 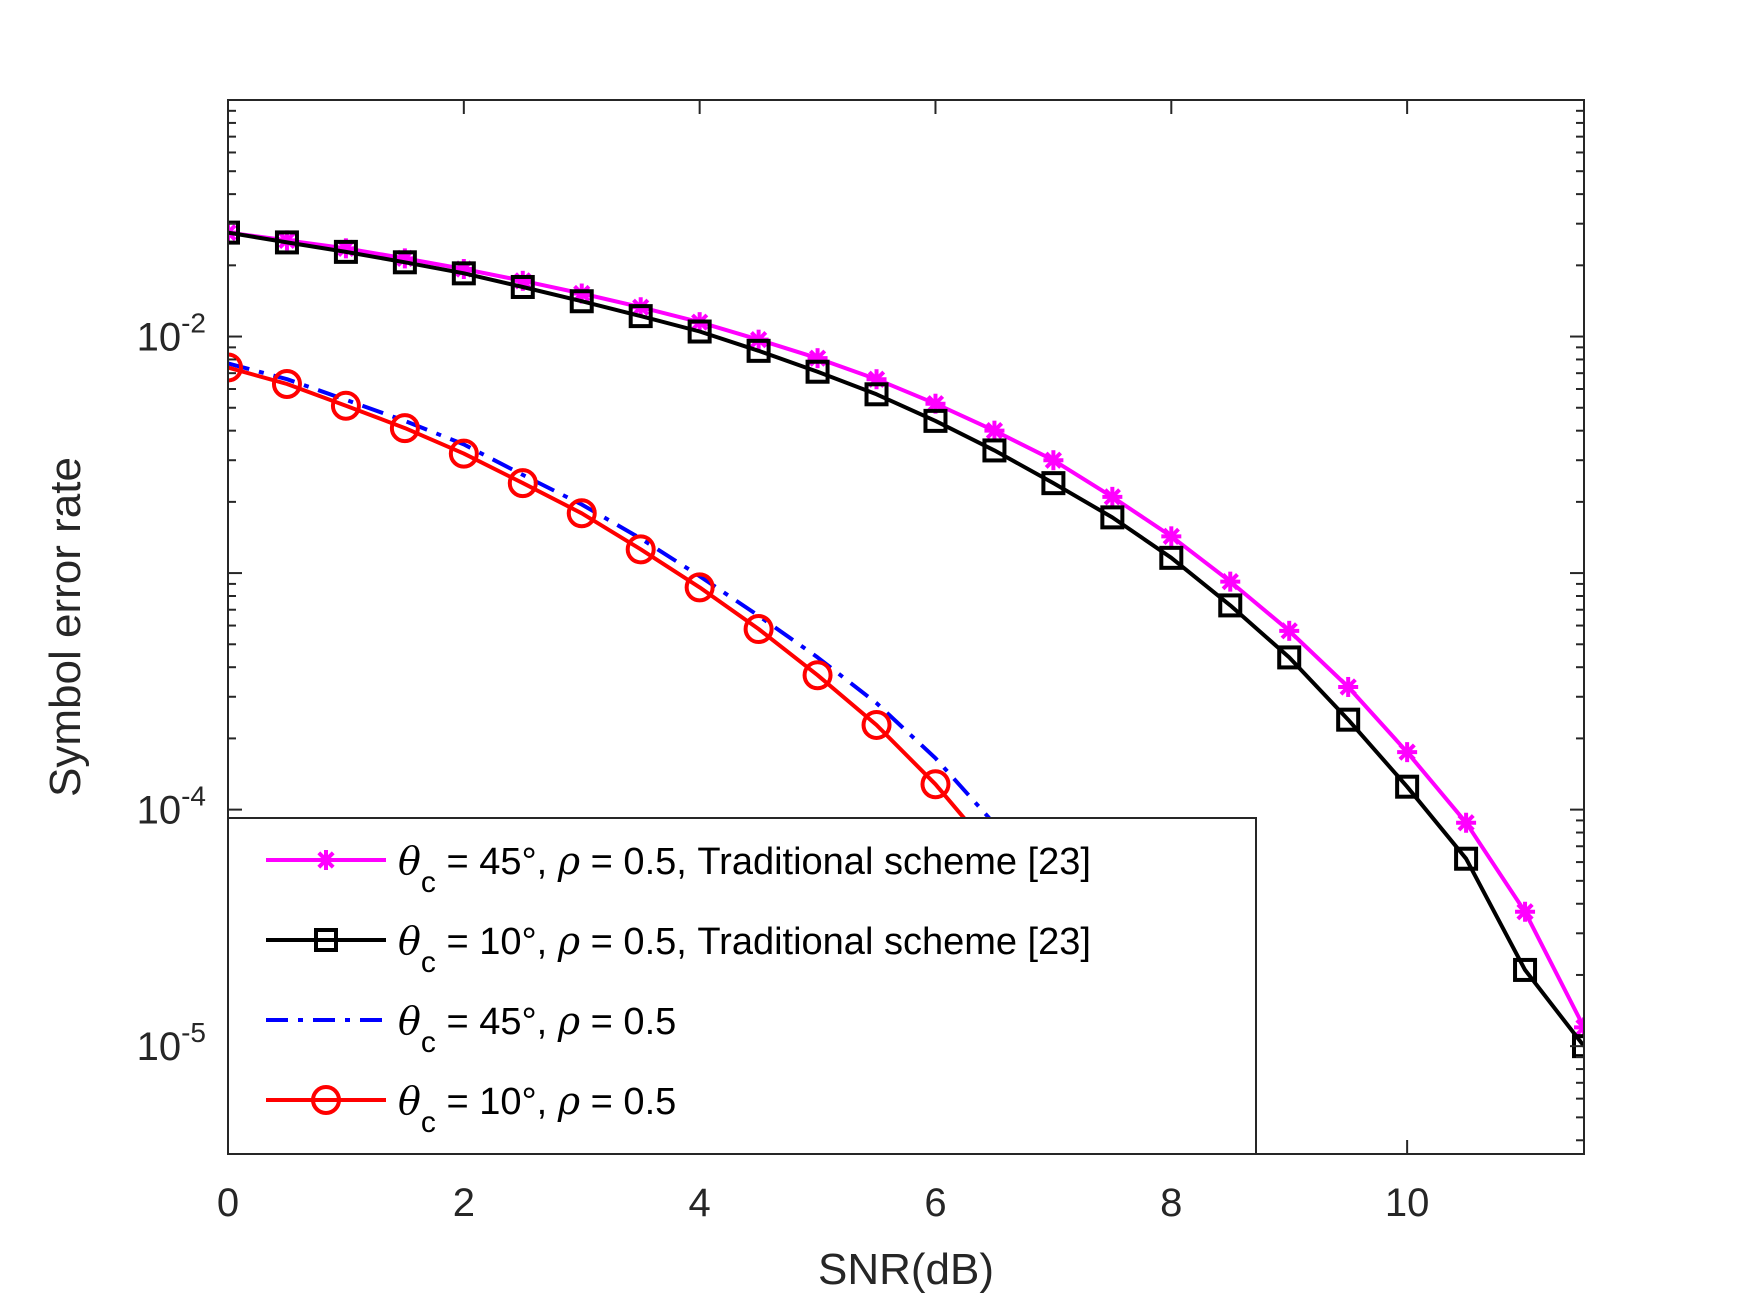 I want to click on y-axis-label: Symbol error rate, so click(x=65, y=627).